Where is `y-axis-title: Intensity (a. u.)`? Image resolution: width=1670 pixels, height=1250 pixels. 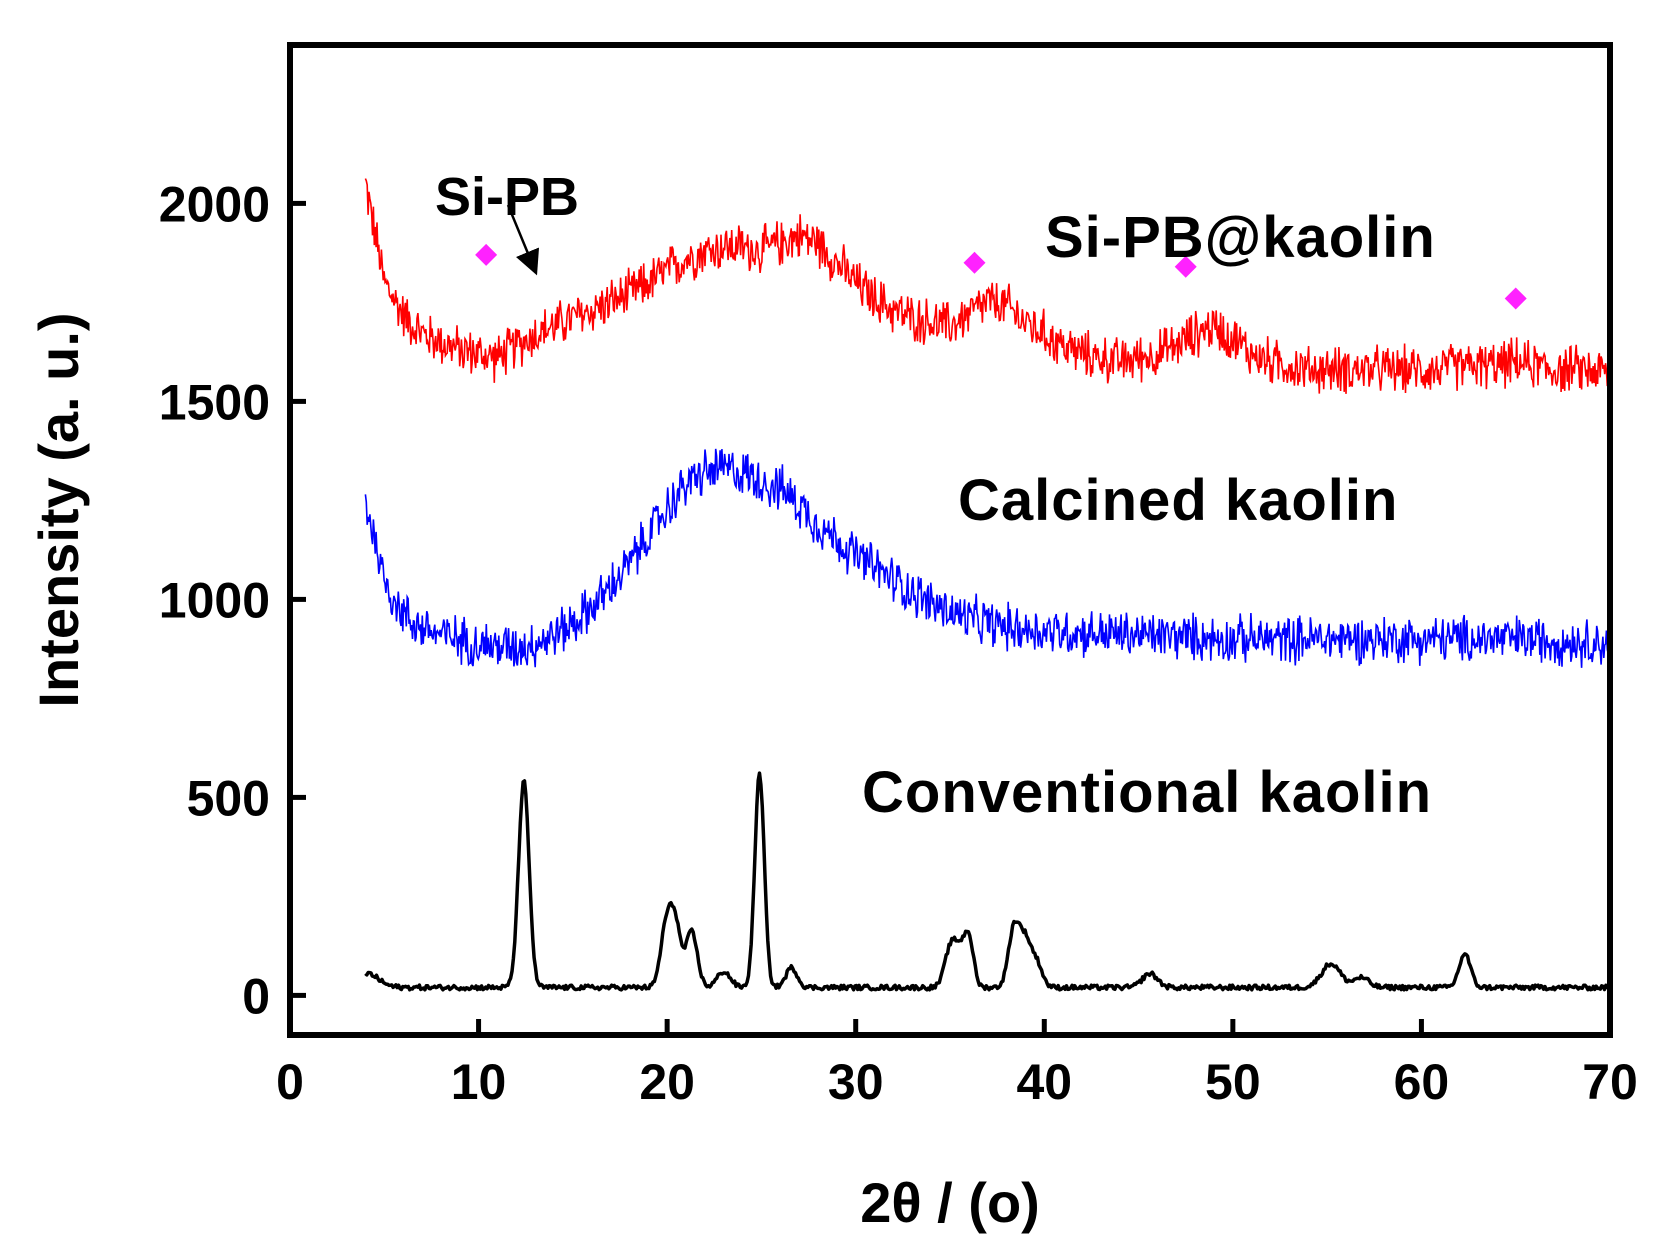 y-axis-title: Intensity (a. u.) is located at coordinates (58, 509).